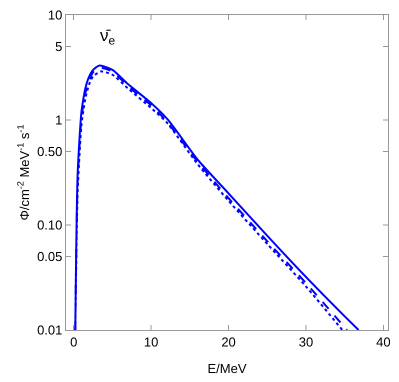 The width and height of the screenshot is (399, 382). What do you see at coordinates (108, 37) in the screenshot?
I see `annotation: ν̄$_{e}$` at bounding box center [108, 37].